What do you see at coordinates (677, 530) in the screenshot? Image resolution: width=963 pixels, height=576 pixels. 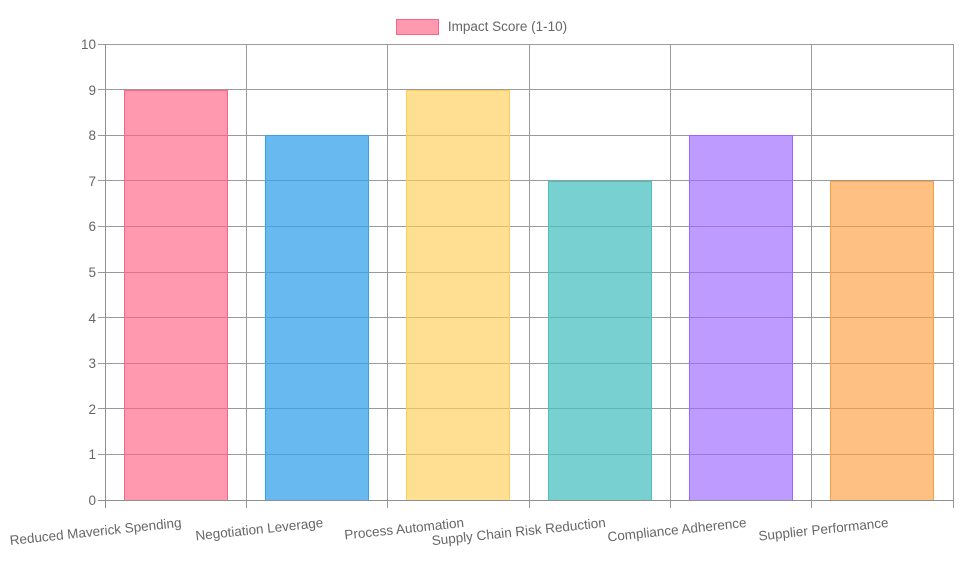 I see `x-tick-label: Compliance Adherence` at bounding box center [677, 530].